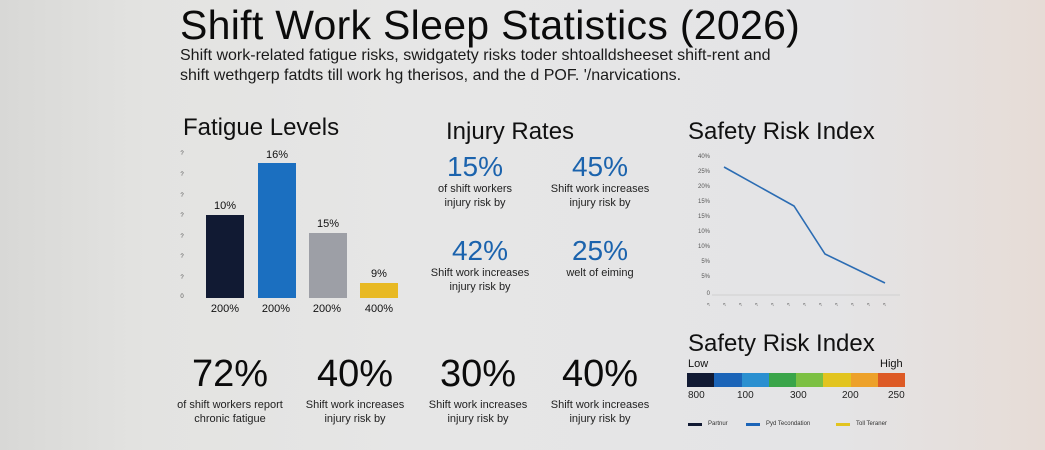  I want to click on bar-category-label: 400%, so click(379, 309).